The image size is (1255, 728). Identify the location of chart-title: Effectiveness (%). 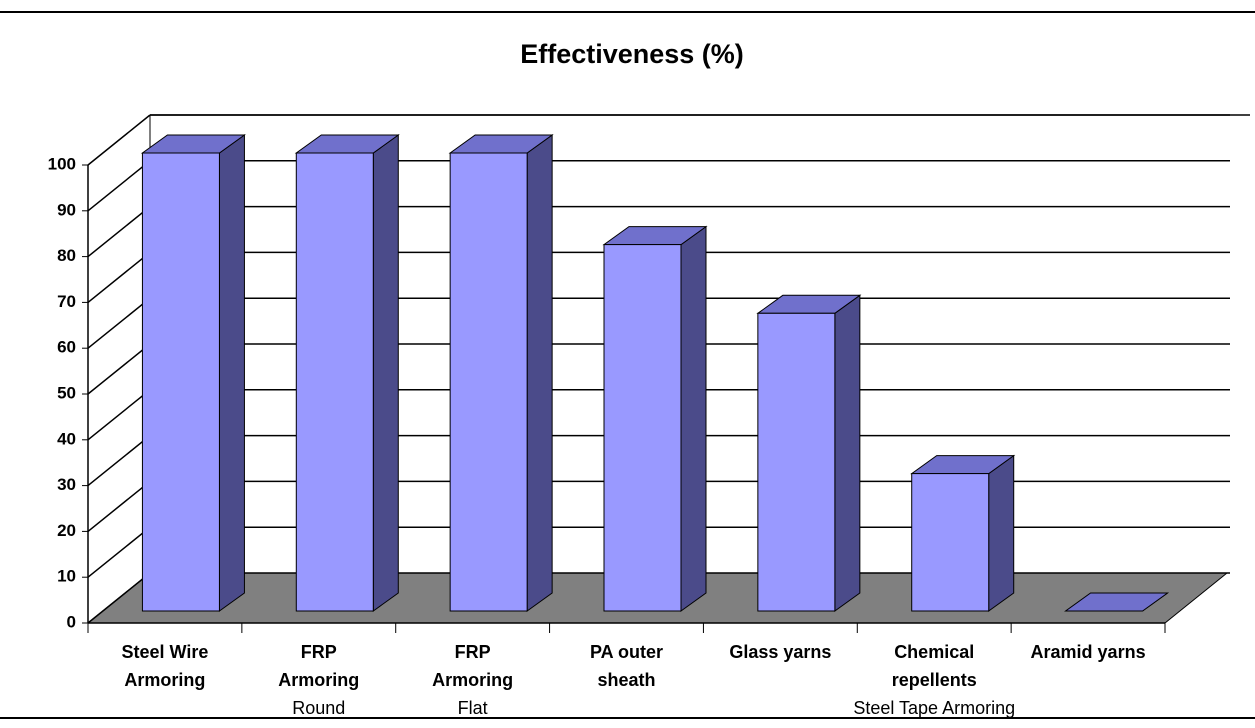
(632, 54).